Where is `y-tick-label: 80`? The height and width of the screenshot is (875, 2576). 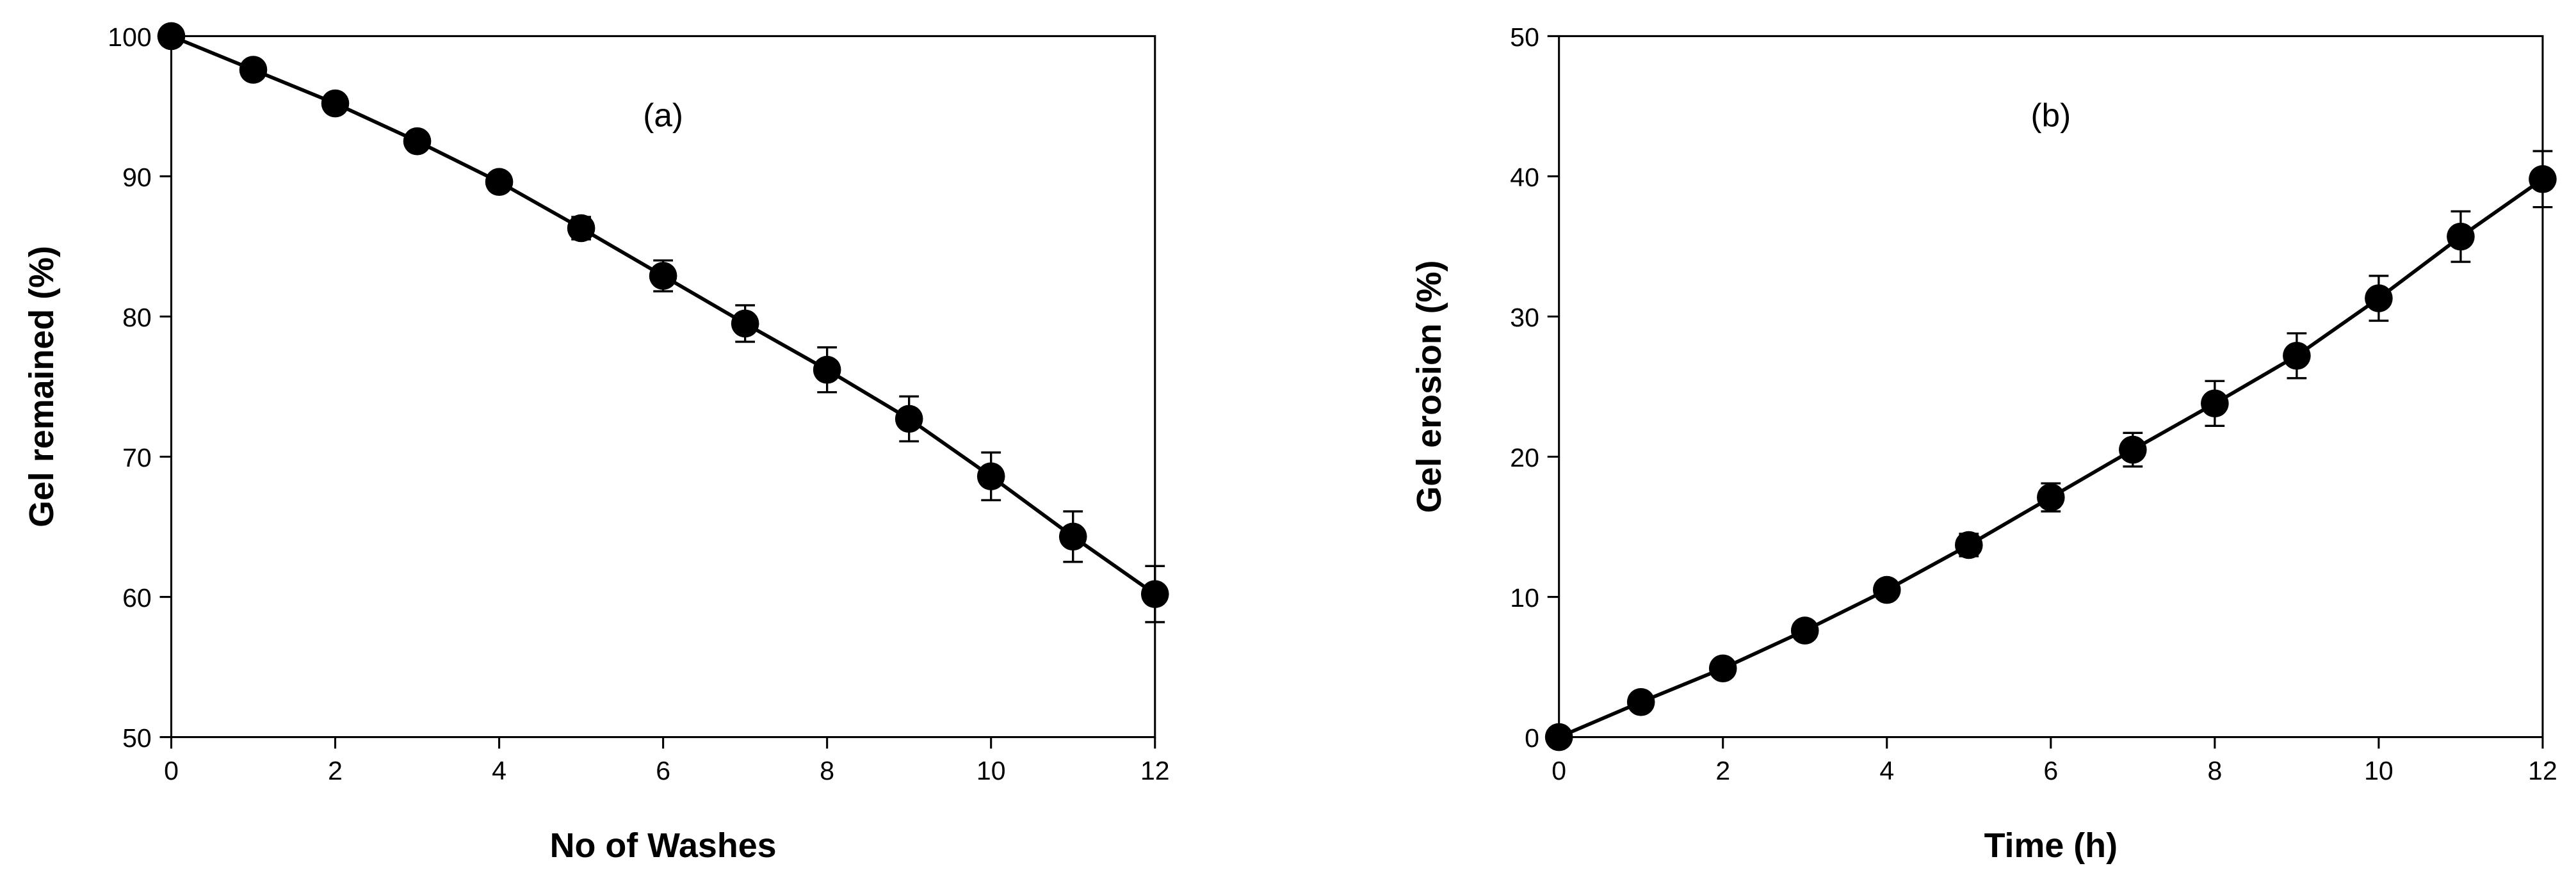 y-tick-label: 80 is located at coordinates (137, 317).